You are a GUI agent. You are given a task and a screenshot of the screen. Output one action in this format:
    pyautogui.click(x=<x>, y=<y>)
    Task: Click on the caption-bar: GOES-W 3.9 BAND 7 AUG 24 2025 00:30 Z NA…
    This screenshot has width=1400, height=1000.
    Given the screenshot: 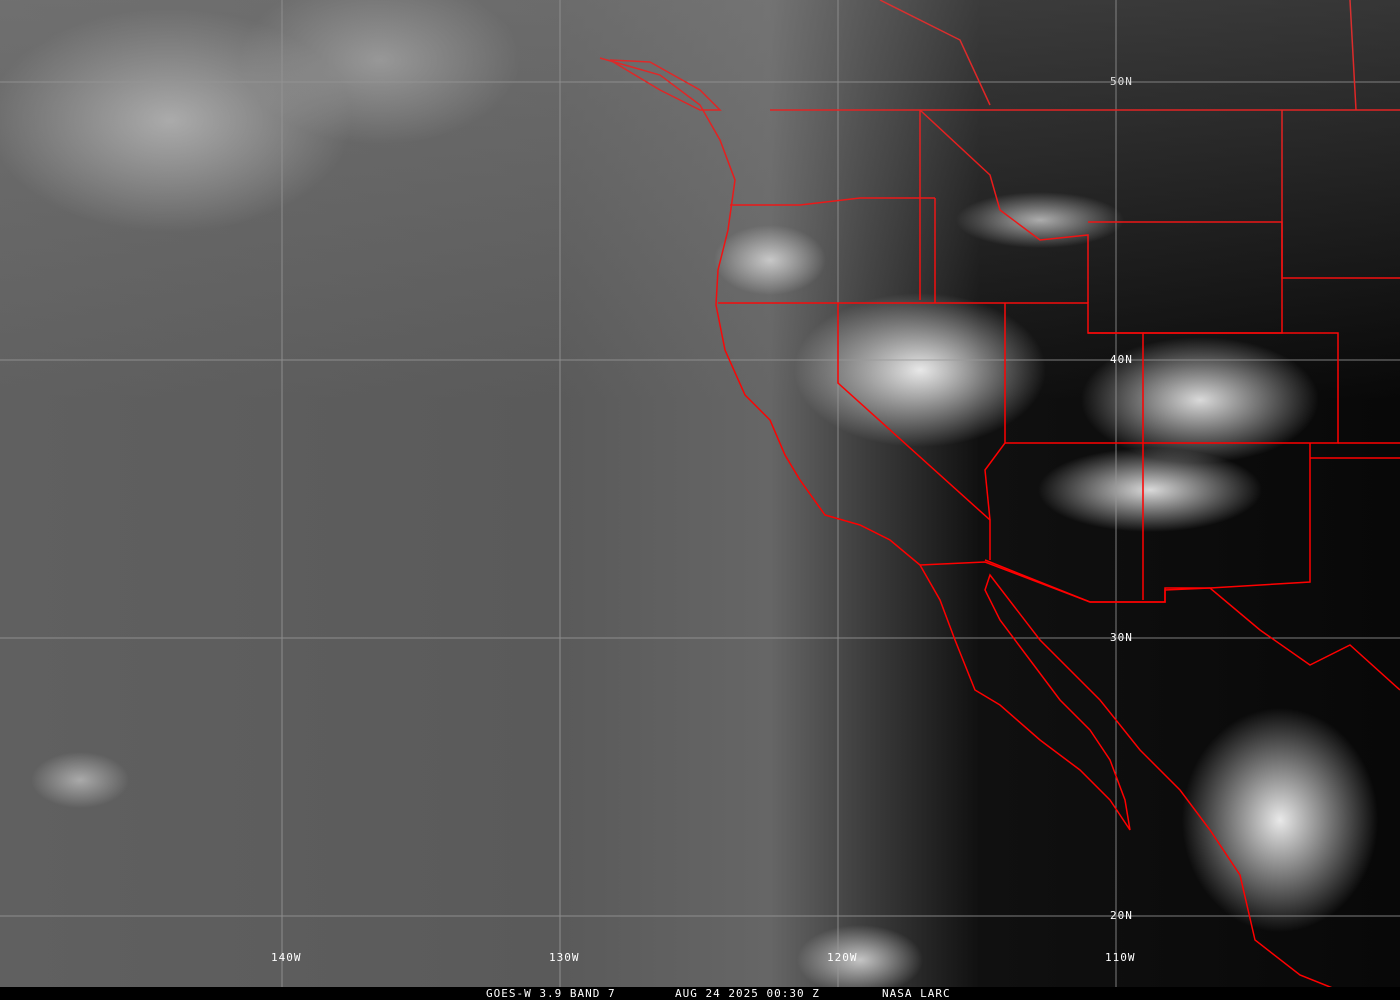 What is the action you would take?
    pyautogui.click(x=700, y=993)
    